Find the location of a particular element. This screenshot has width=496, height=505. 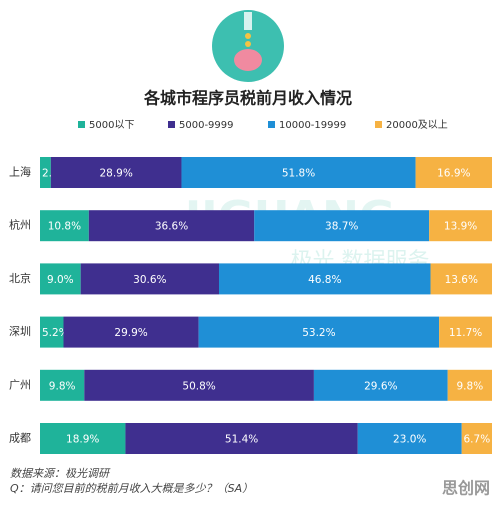

data-label: 13.9% is located at coordinates (460, 227).